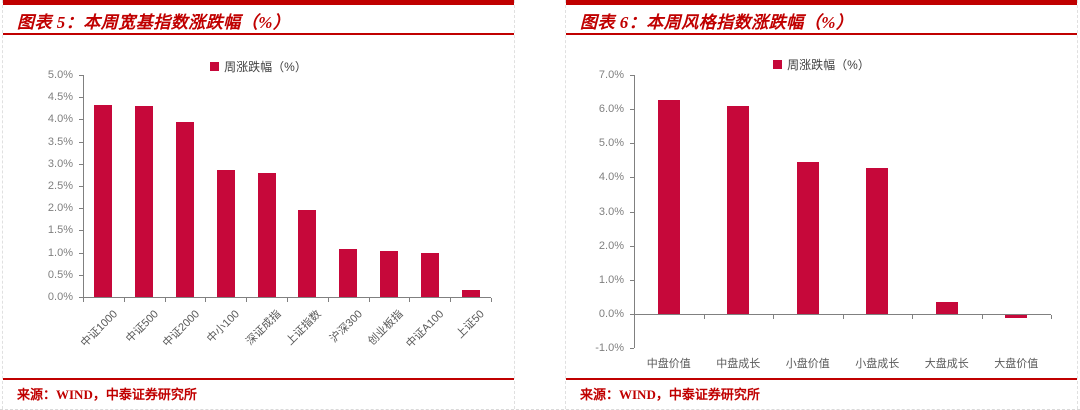 This screenshot has width=1080, height=410. Describe the element at coordinates (154, 22) in the screenshot. I see `figure-5-title: 图表 5：本周宽基指数涨跌幅（%）` at that location.